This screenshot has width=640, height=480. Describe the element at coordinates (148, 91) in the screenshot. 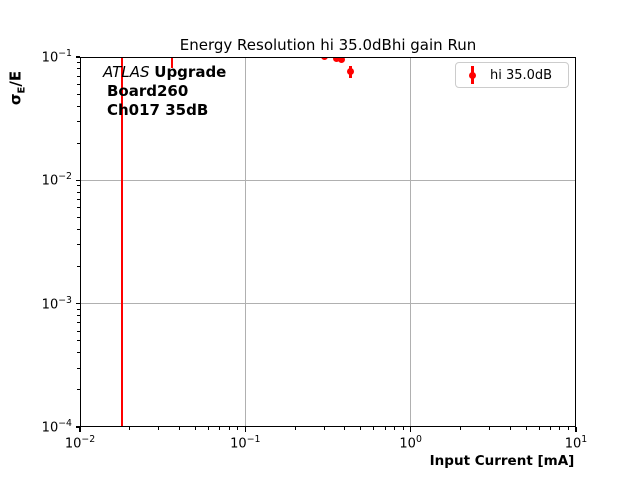

I see `annotation-line-2: Board260` at that location.